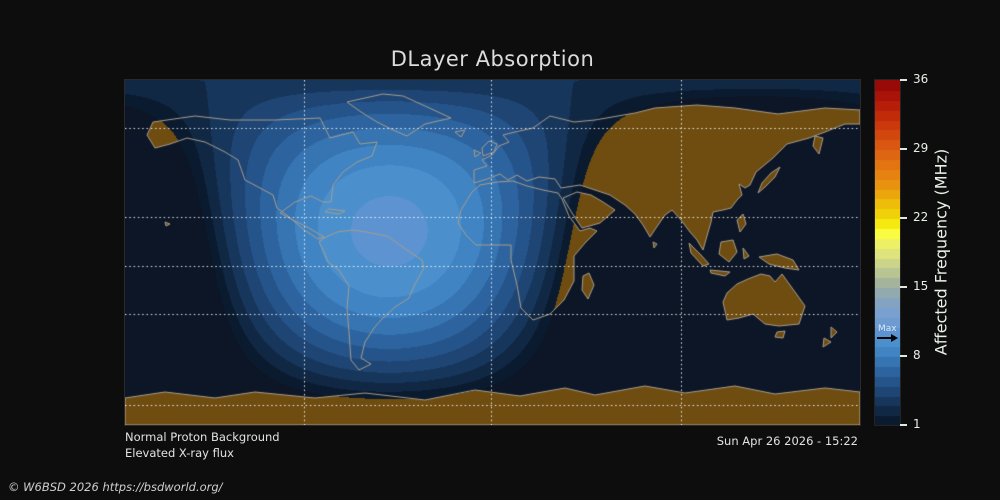 This screenshot has width=1000, height=500. Describe the element at coordinates (179, 453) in the screenshot. I see `xray-flux-status: Elevated X-ray flux` at that location.